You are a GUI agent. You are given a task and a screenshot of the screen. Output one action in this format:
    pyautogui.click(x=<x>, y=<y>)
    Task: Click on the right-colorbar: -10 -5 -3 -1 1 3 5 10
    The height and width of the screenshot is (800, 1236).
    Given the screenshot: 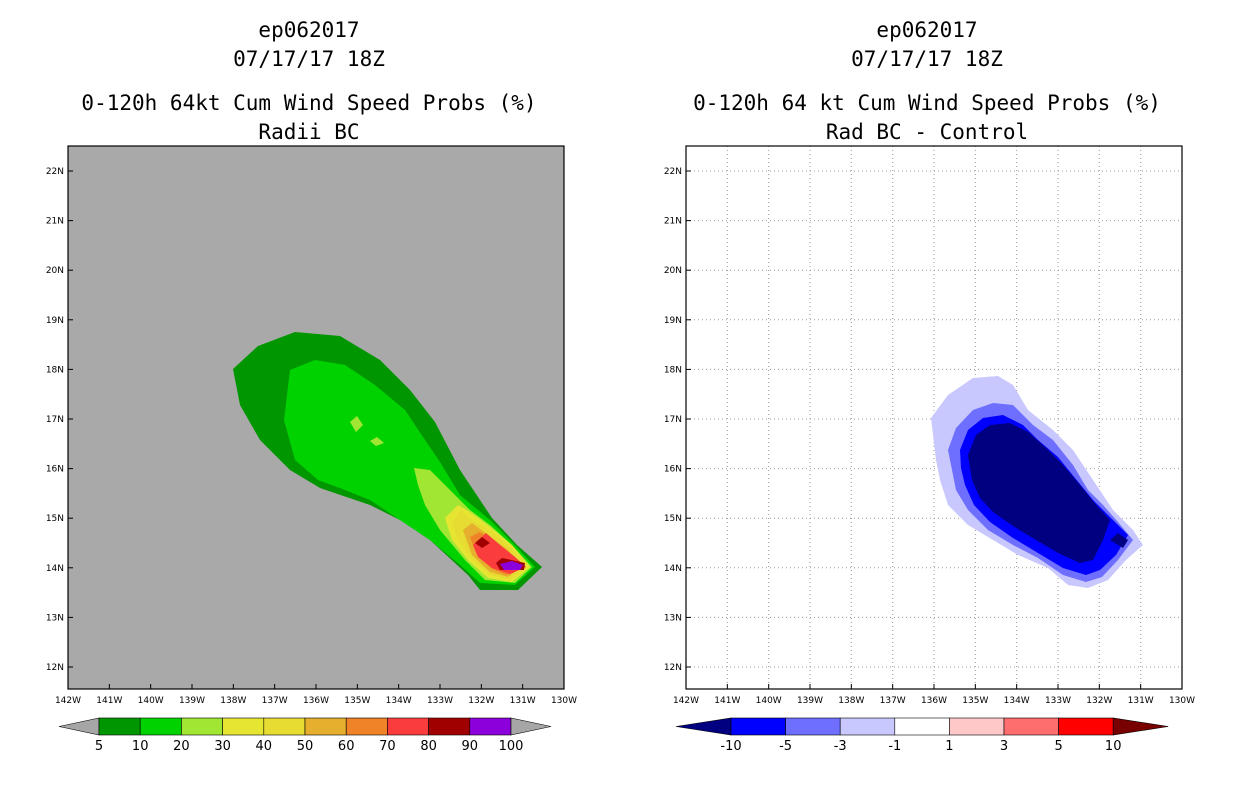 What is the action you would take?
    pyautogui.click(x=922, y=735)
    